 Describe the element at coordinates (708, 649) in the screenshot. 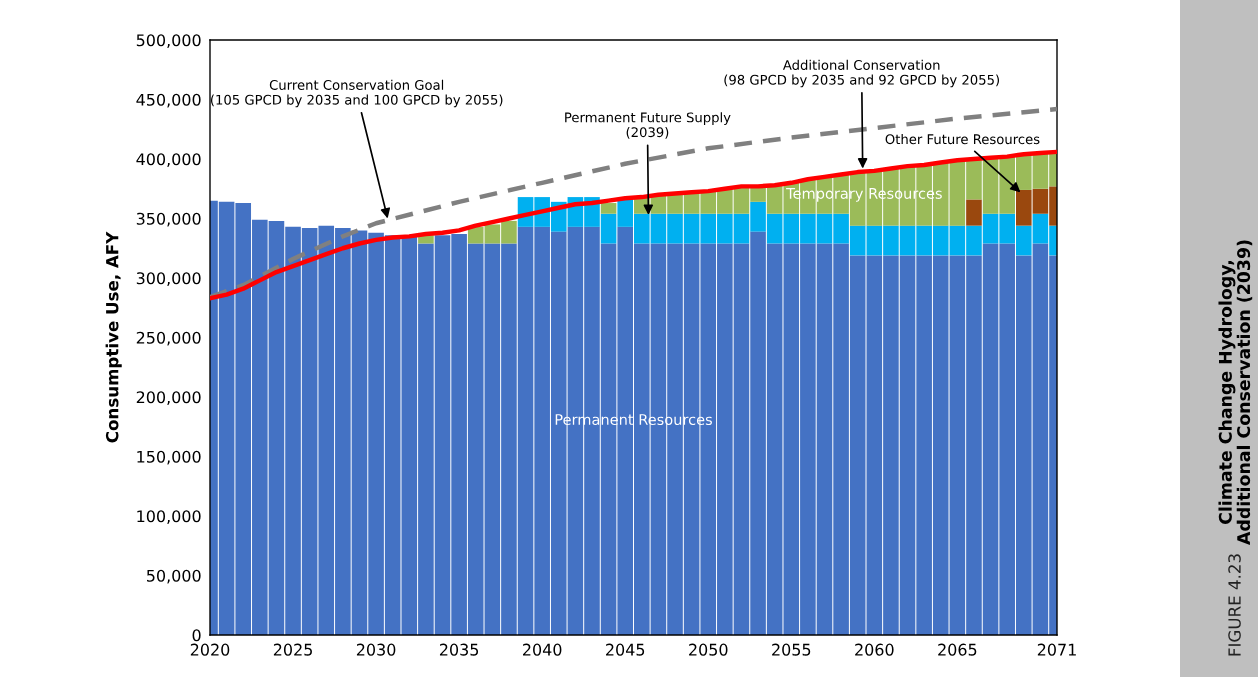

I see `x-tick-label: 2050` at that location.